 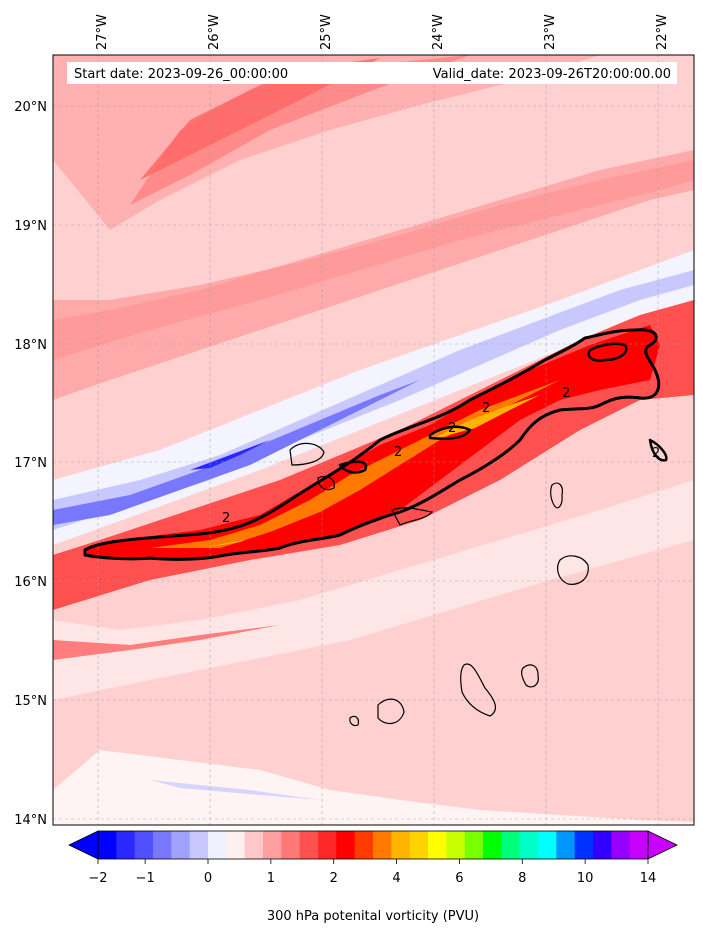 What do you see at coordinates (382, 32) in the screenshot?
I see `lon-tick-labels: 27°W 26°W 25°W 24°W 23°W 22°W` at bounding box center [382, 32].